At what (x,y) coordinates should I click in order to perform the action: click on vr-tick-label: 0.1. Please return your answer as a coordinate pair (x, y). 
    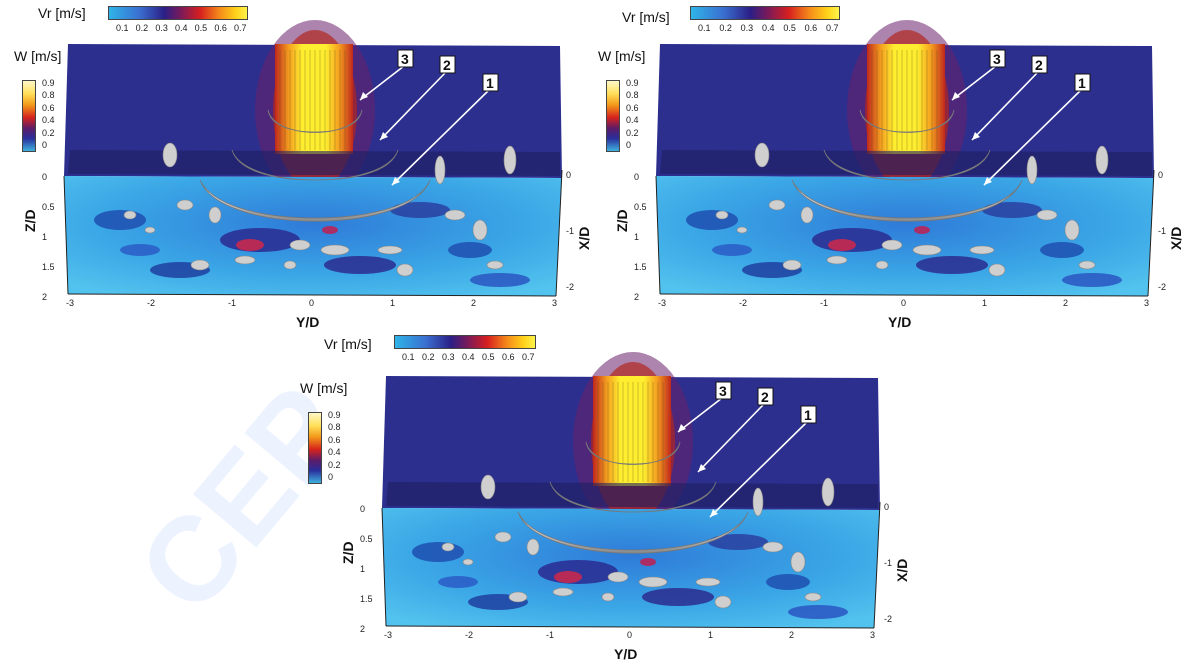
    Looking at the image, I should click on (122, 28).